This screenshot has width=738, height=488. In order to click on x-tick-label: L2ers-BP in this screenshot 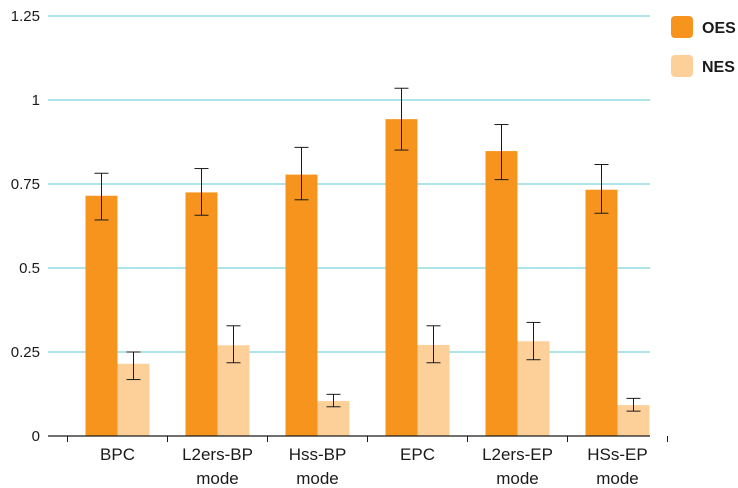, I will do `click(217, 454)`.